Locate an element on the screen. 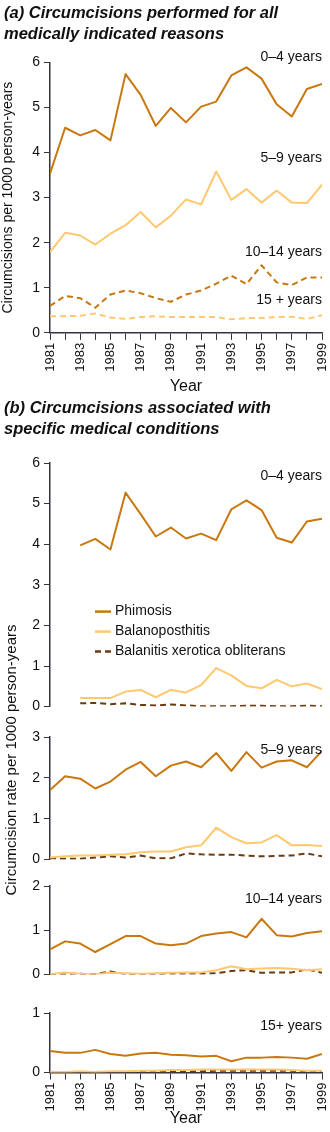  legend-label: Balanoposthitis is located at coordinates (162, 630).